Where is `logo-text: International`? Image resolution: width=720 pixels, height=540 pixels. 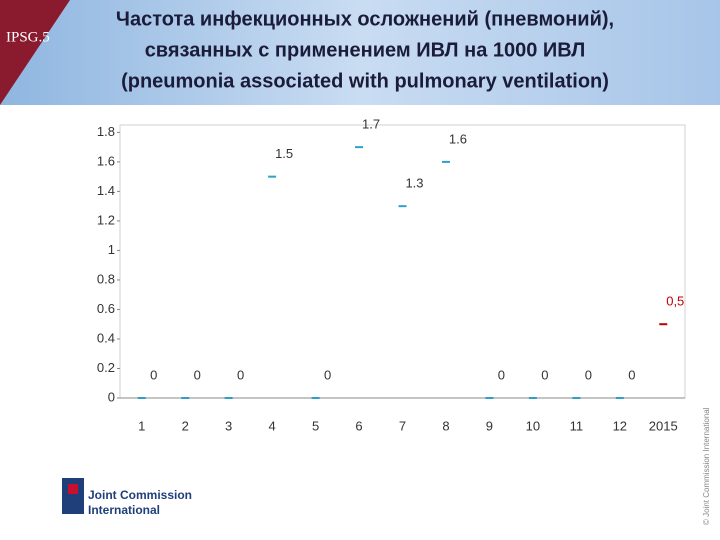
logo-text: International is located at coordinates (124, 510).